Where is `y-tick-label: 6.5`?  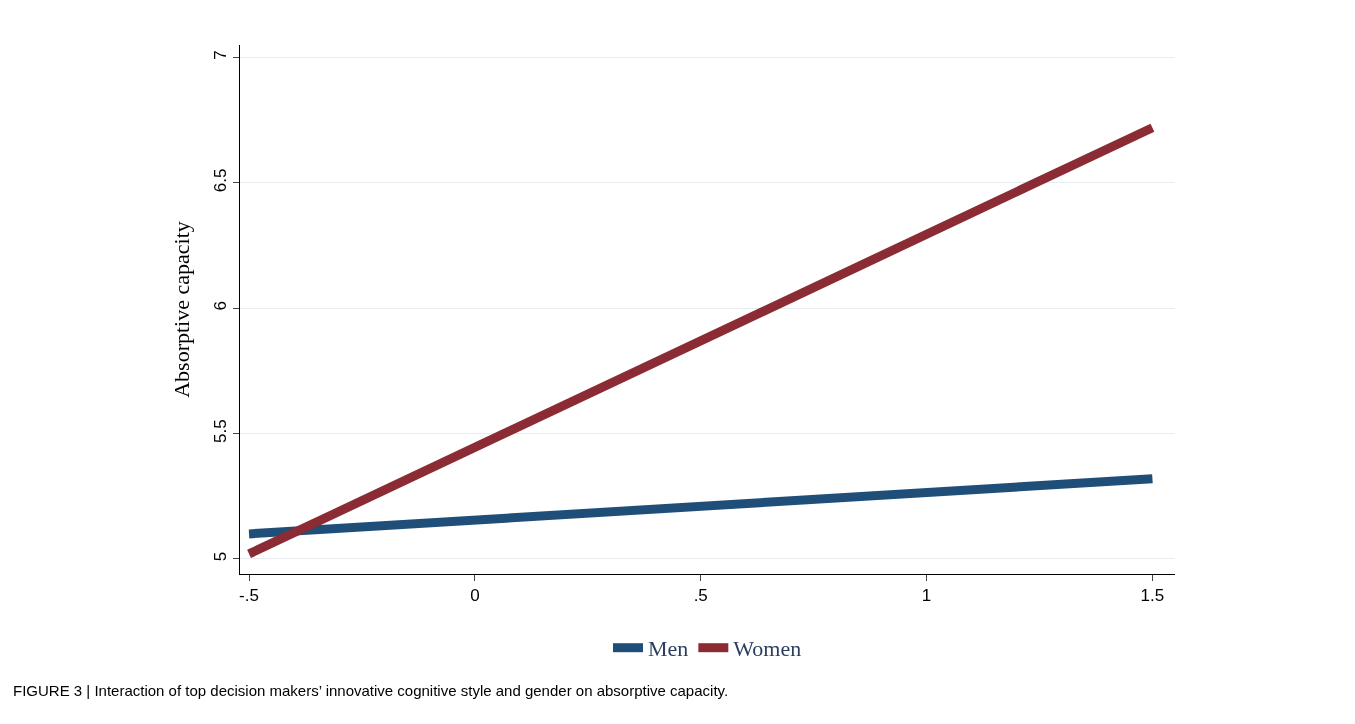 y-tick-label: 6.5 is located at coordinates (221, 180).